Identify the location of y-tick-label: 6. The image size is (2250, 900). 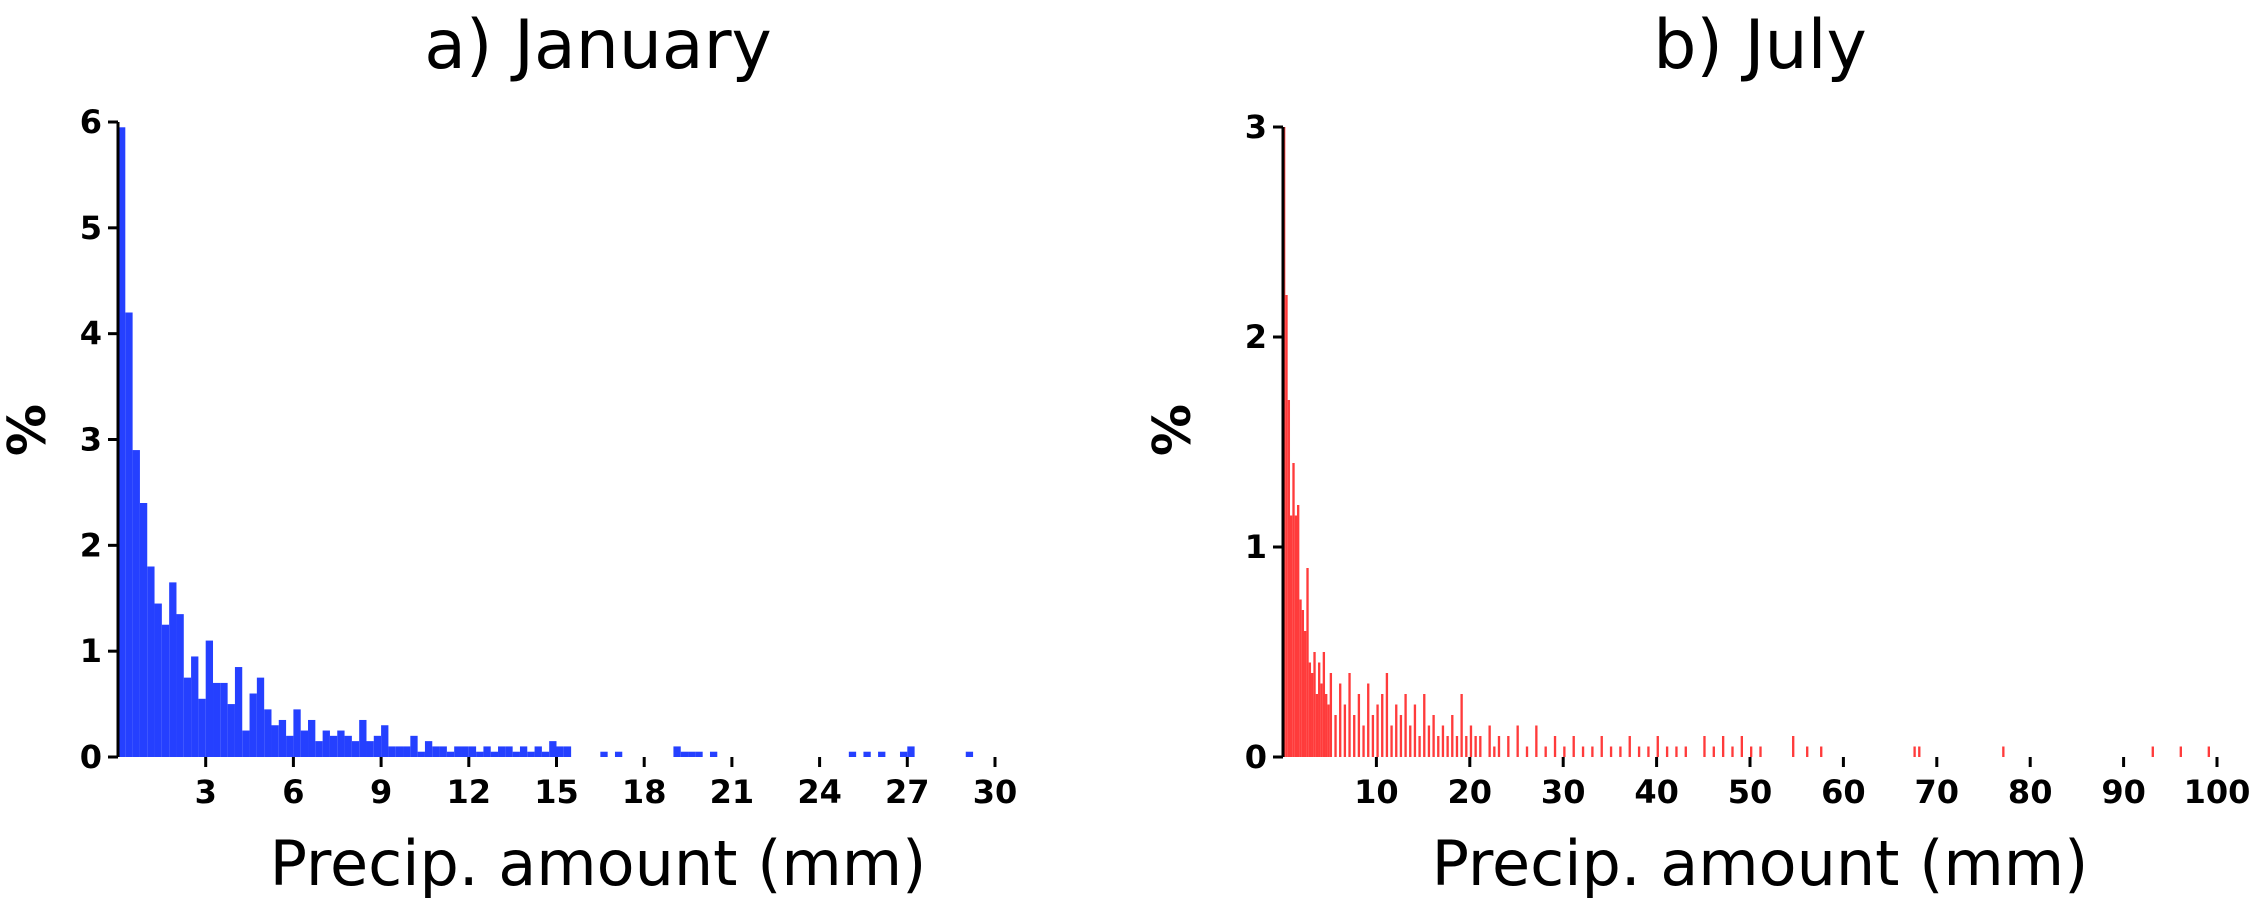
(91, 122).